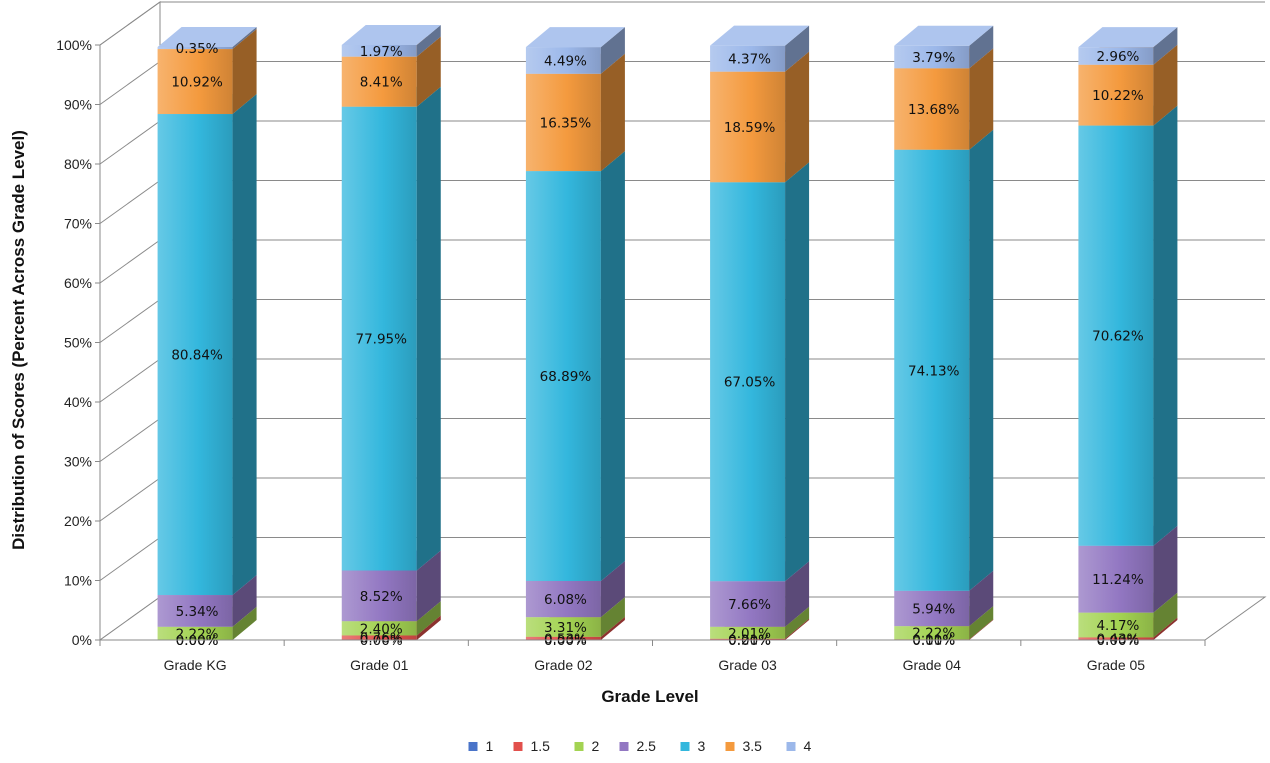 This screenshot has width=1270, height=763. I want to click on data-label: 10.92%, so click(197, 83).